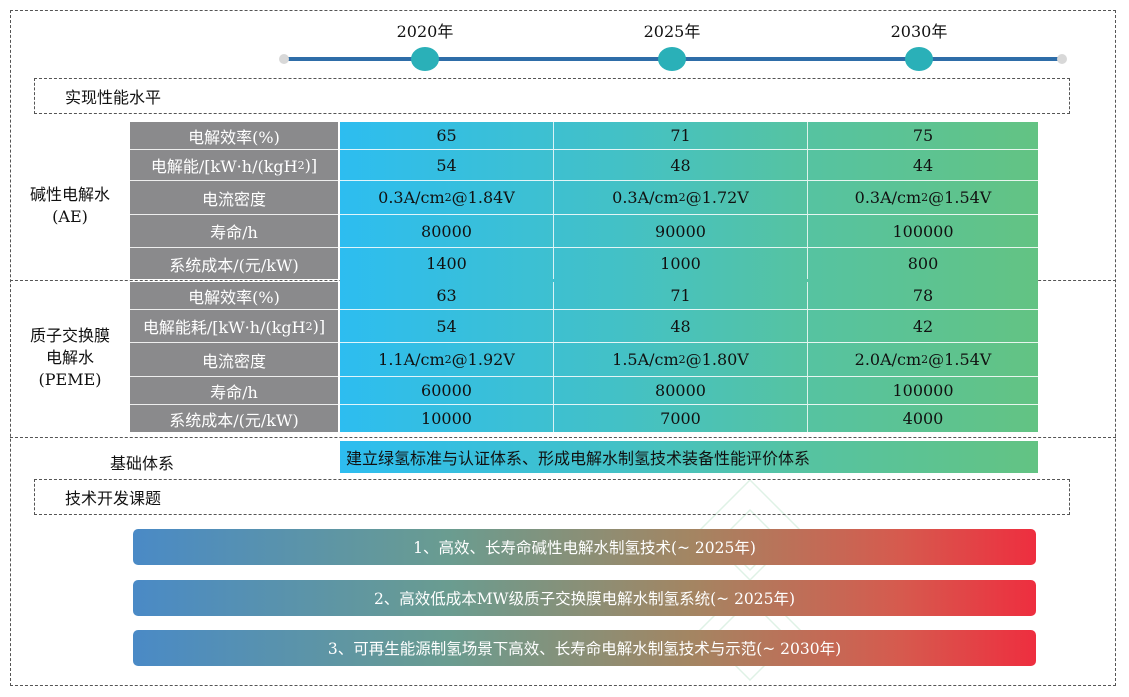 The image size is (1129, 697). Describe the element at coordinates (578, 458) in the screenshot. I see `basis-text: 建立绿氢标准与认证体系、形成电解水制氢技术装备性能评价体系` at that location.